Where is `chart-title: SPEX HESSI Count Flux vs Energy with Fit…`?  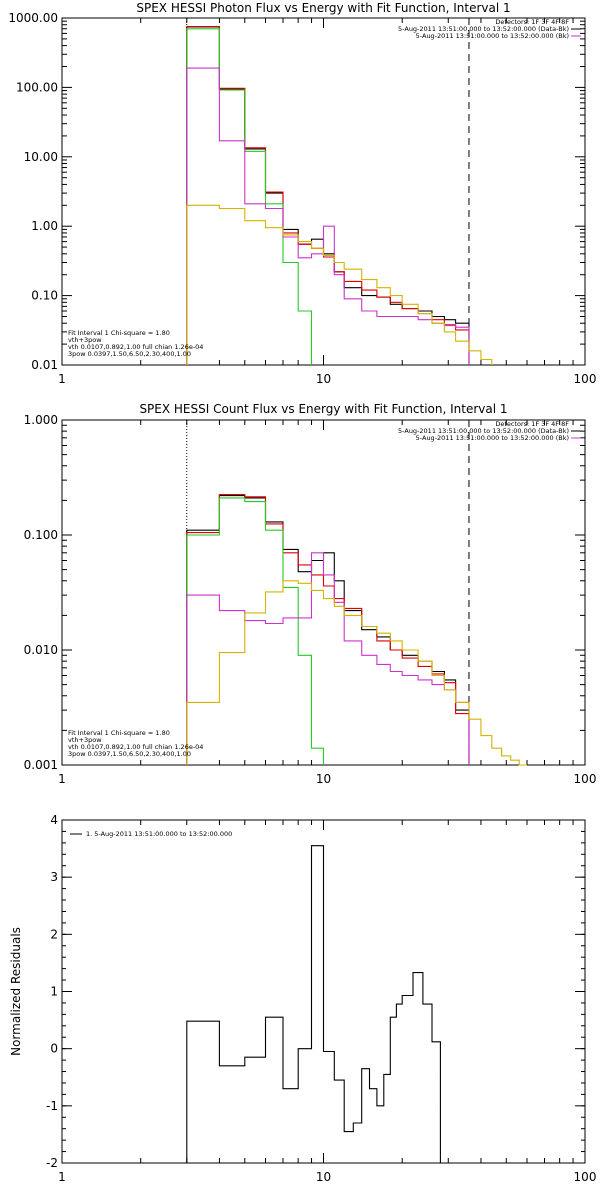 chart-title: SPEX HESSI Count Flux vs Energy with Fit… is located at coordinates (323, 409).